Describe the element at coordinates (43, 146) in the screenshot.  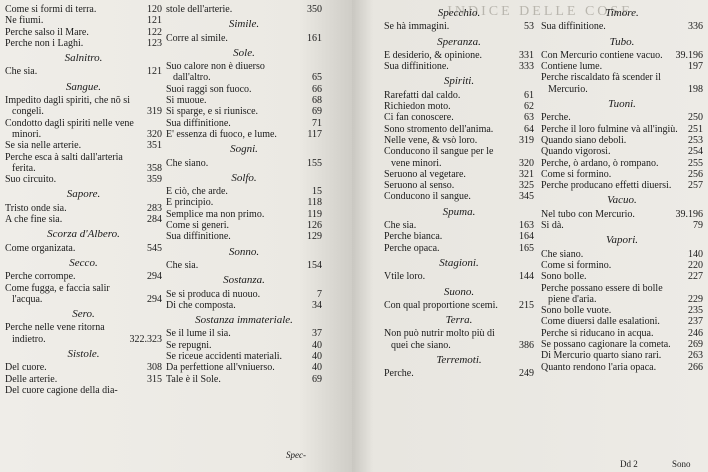
I see `entry-text: Se sia nelle arterie.` at that location.